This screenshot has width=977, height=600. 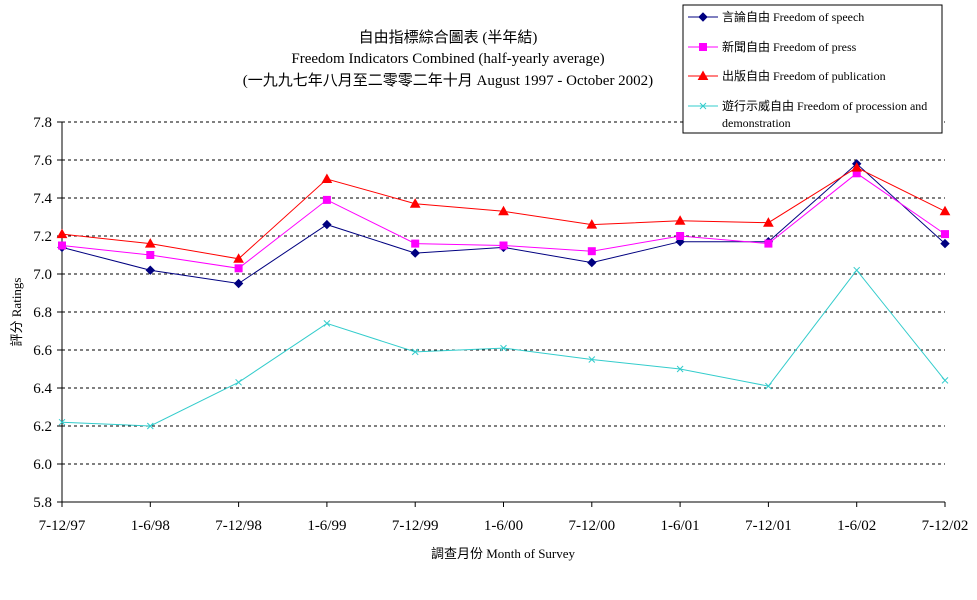 What do you see at coordinates (789, 46) in the screenshot?
I see `legend-label: 新聞自由 Freedom of press` at bounding box center [789, 46].